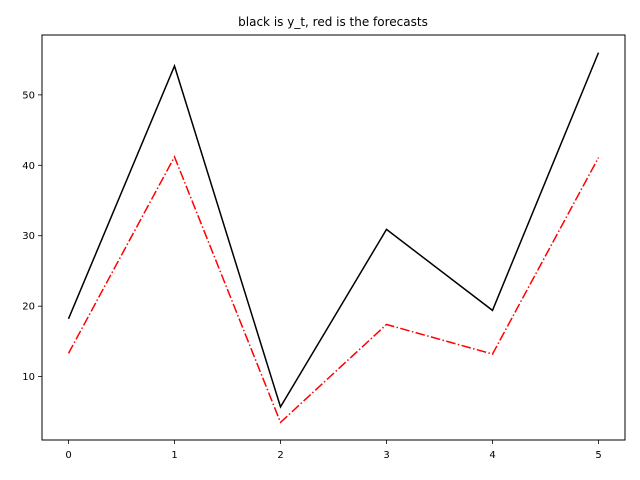 Image resolution: width=640 pixels, height=480 pixels. I want to click on chart-title: black is y_t, red is the forecasts, so click(333, 22).